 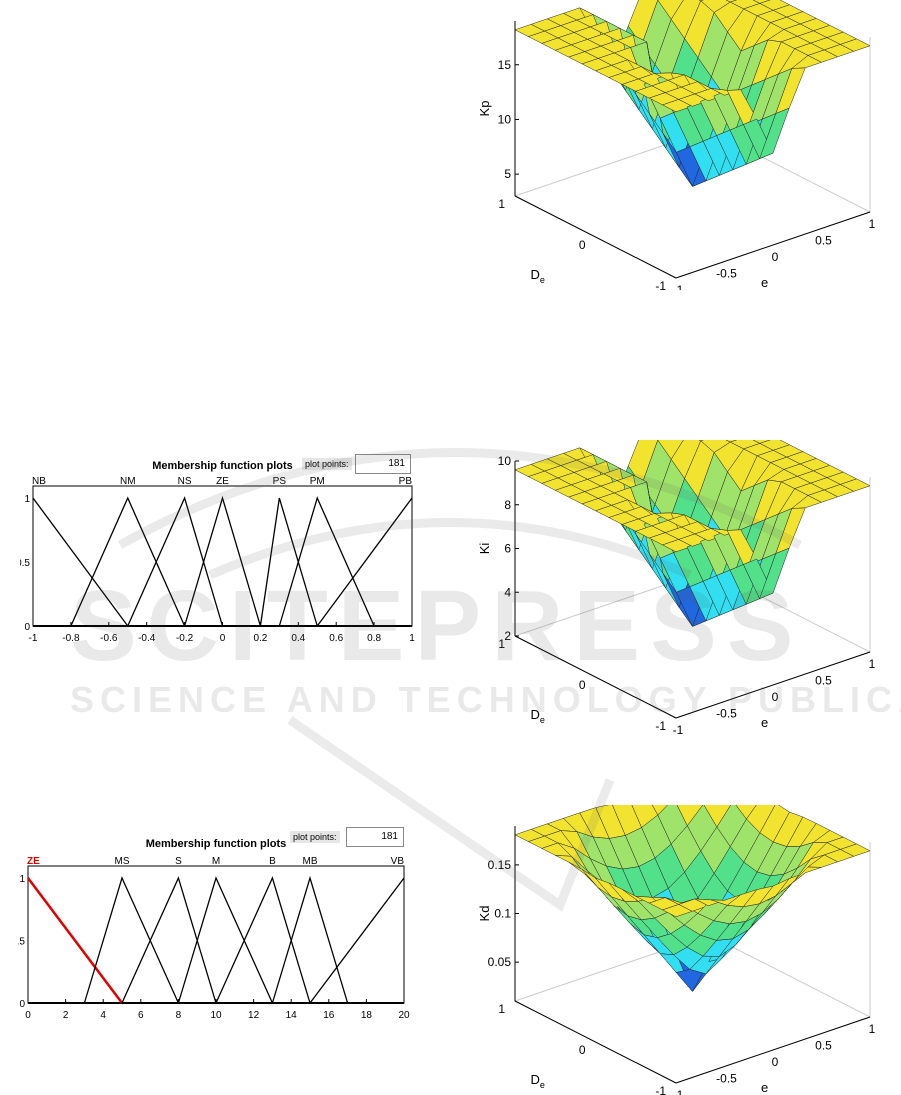 What do you see at coordinates (109, 638) in the screenshot?
I see `x-tick-label: -0.6` at bounding box center [109, 638].